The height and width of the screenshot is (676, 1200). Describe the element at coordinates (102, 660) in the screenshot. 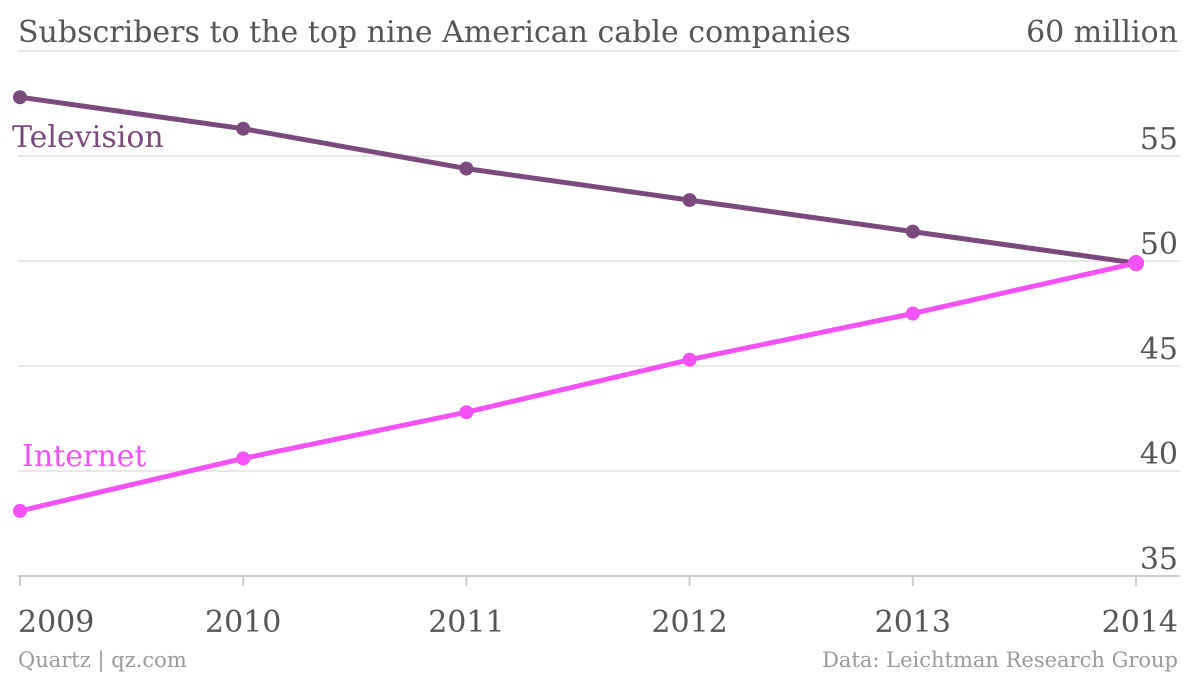

I see `source-credit: Quartz | qz.com` at that location.